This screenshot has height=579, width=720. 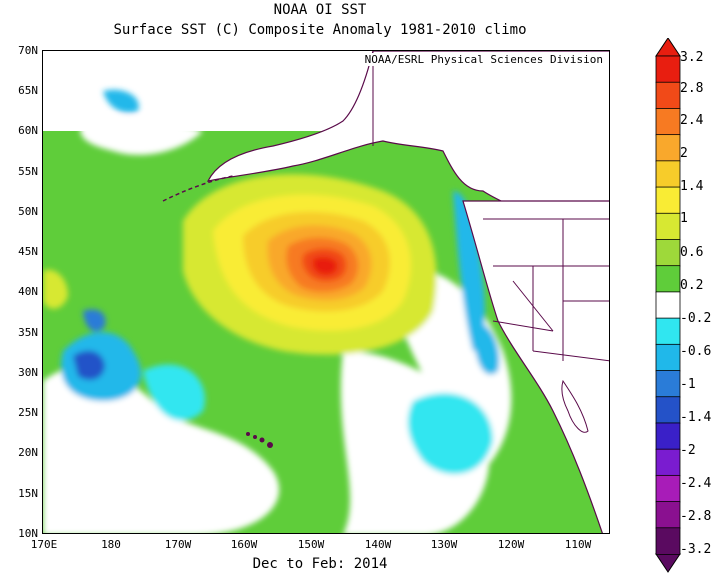 I want to click on colorbar-label-minus-1: -1, so click(x=688, y=384).